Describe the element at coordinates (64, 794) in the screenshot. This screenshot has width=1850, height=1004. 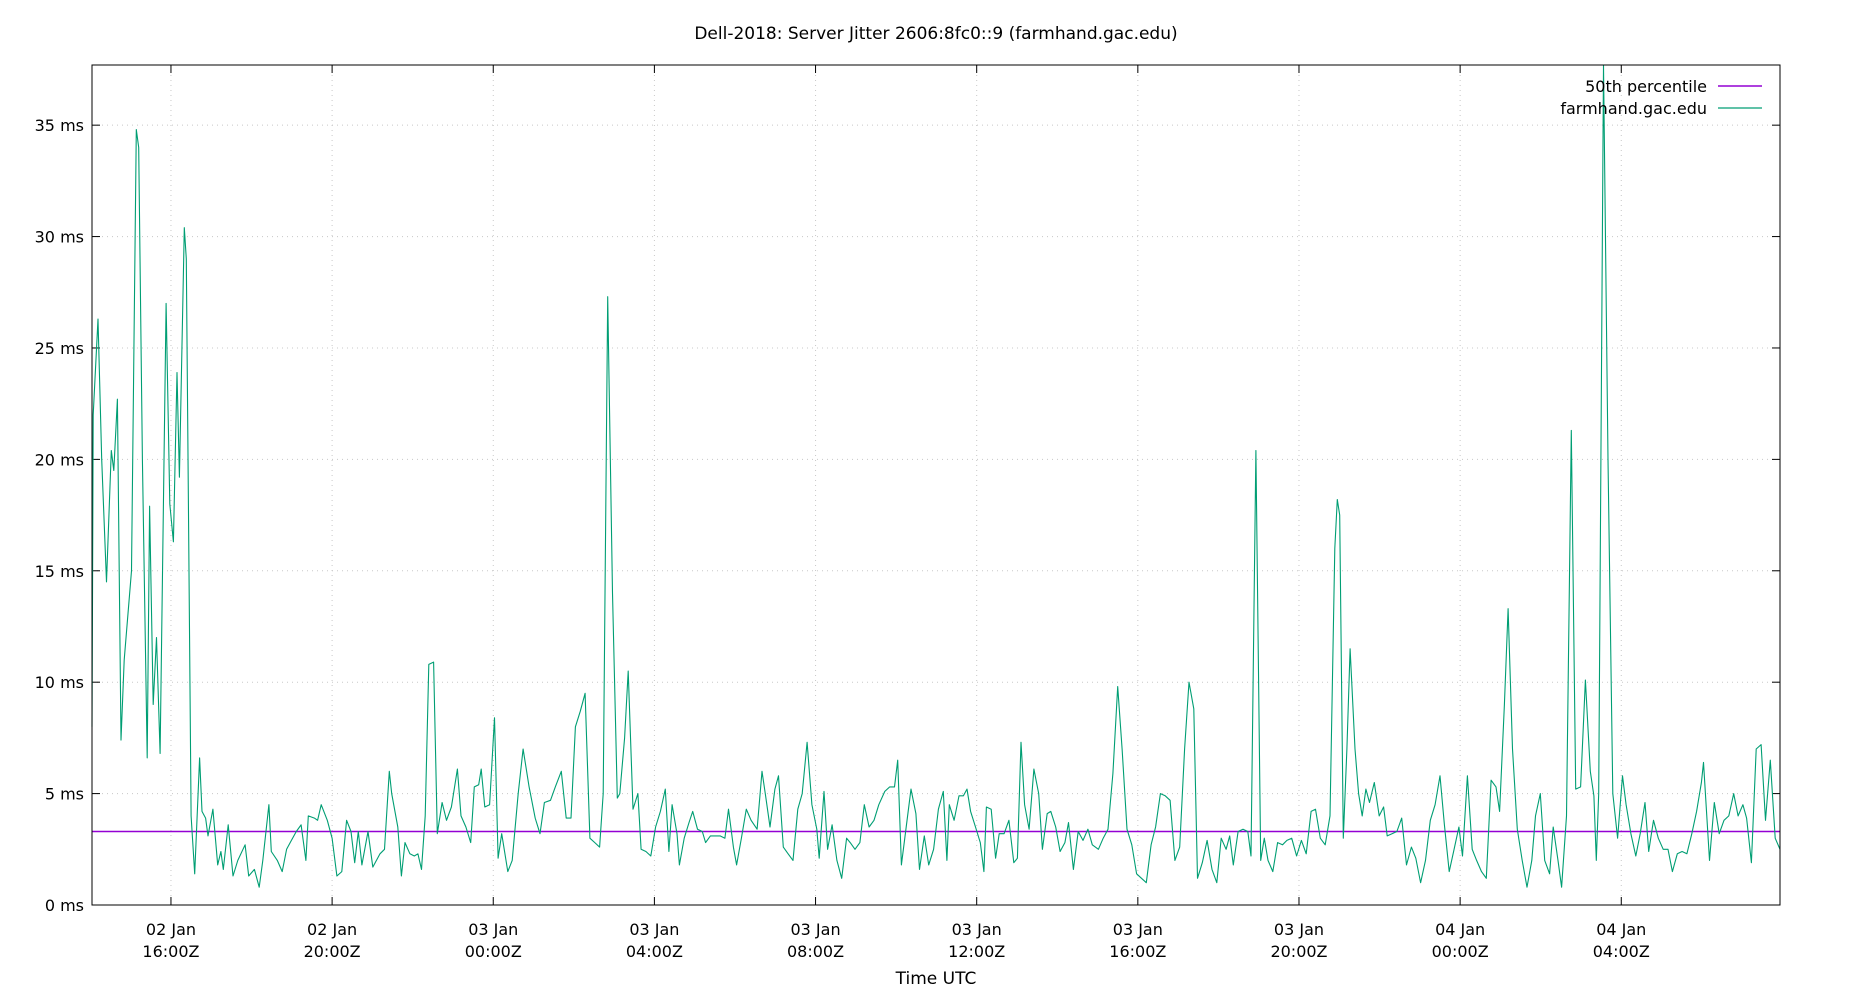
I see `y-tick-label: 5 ms` at that location.